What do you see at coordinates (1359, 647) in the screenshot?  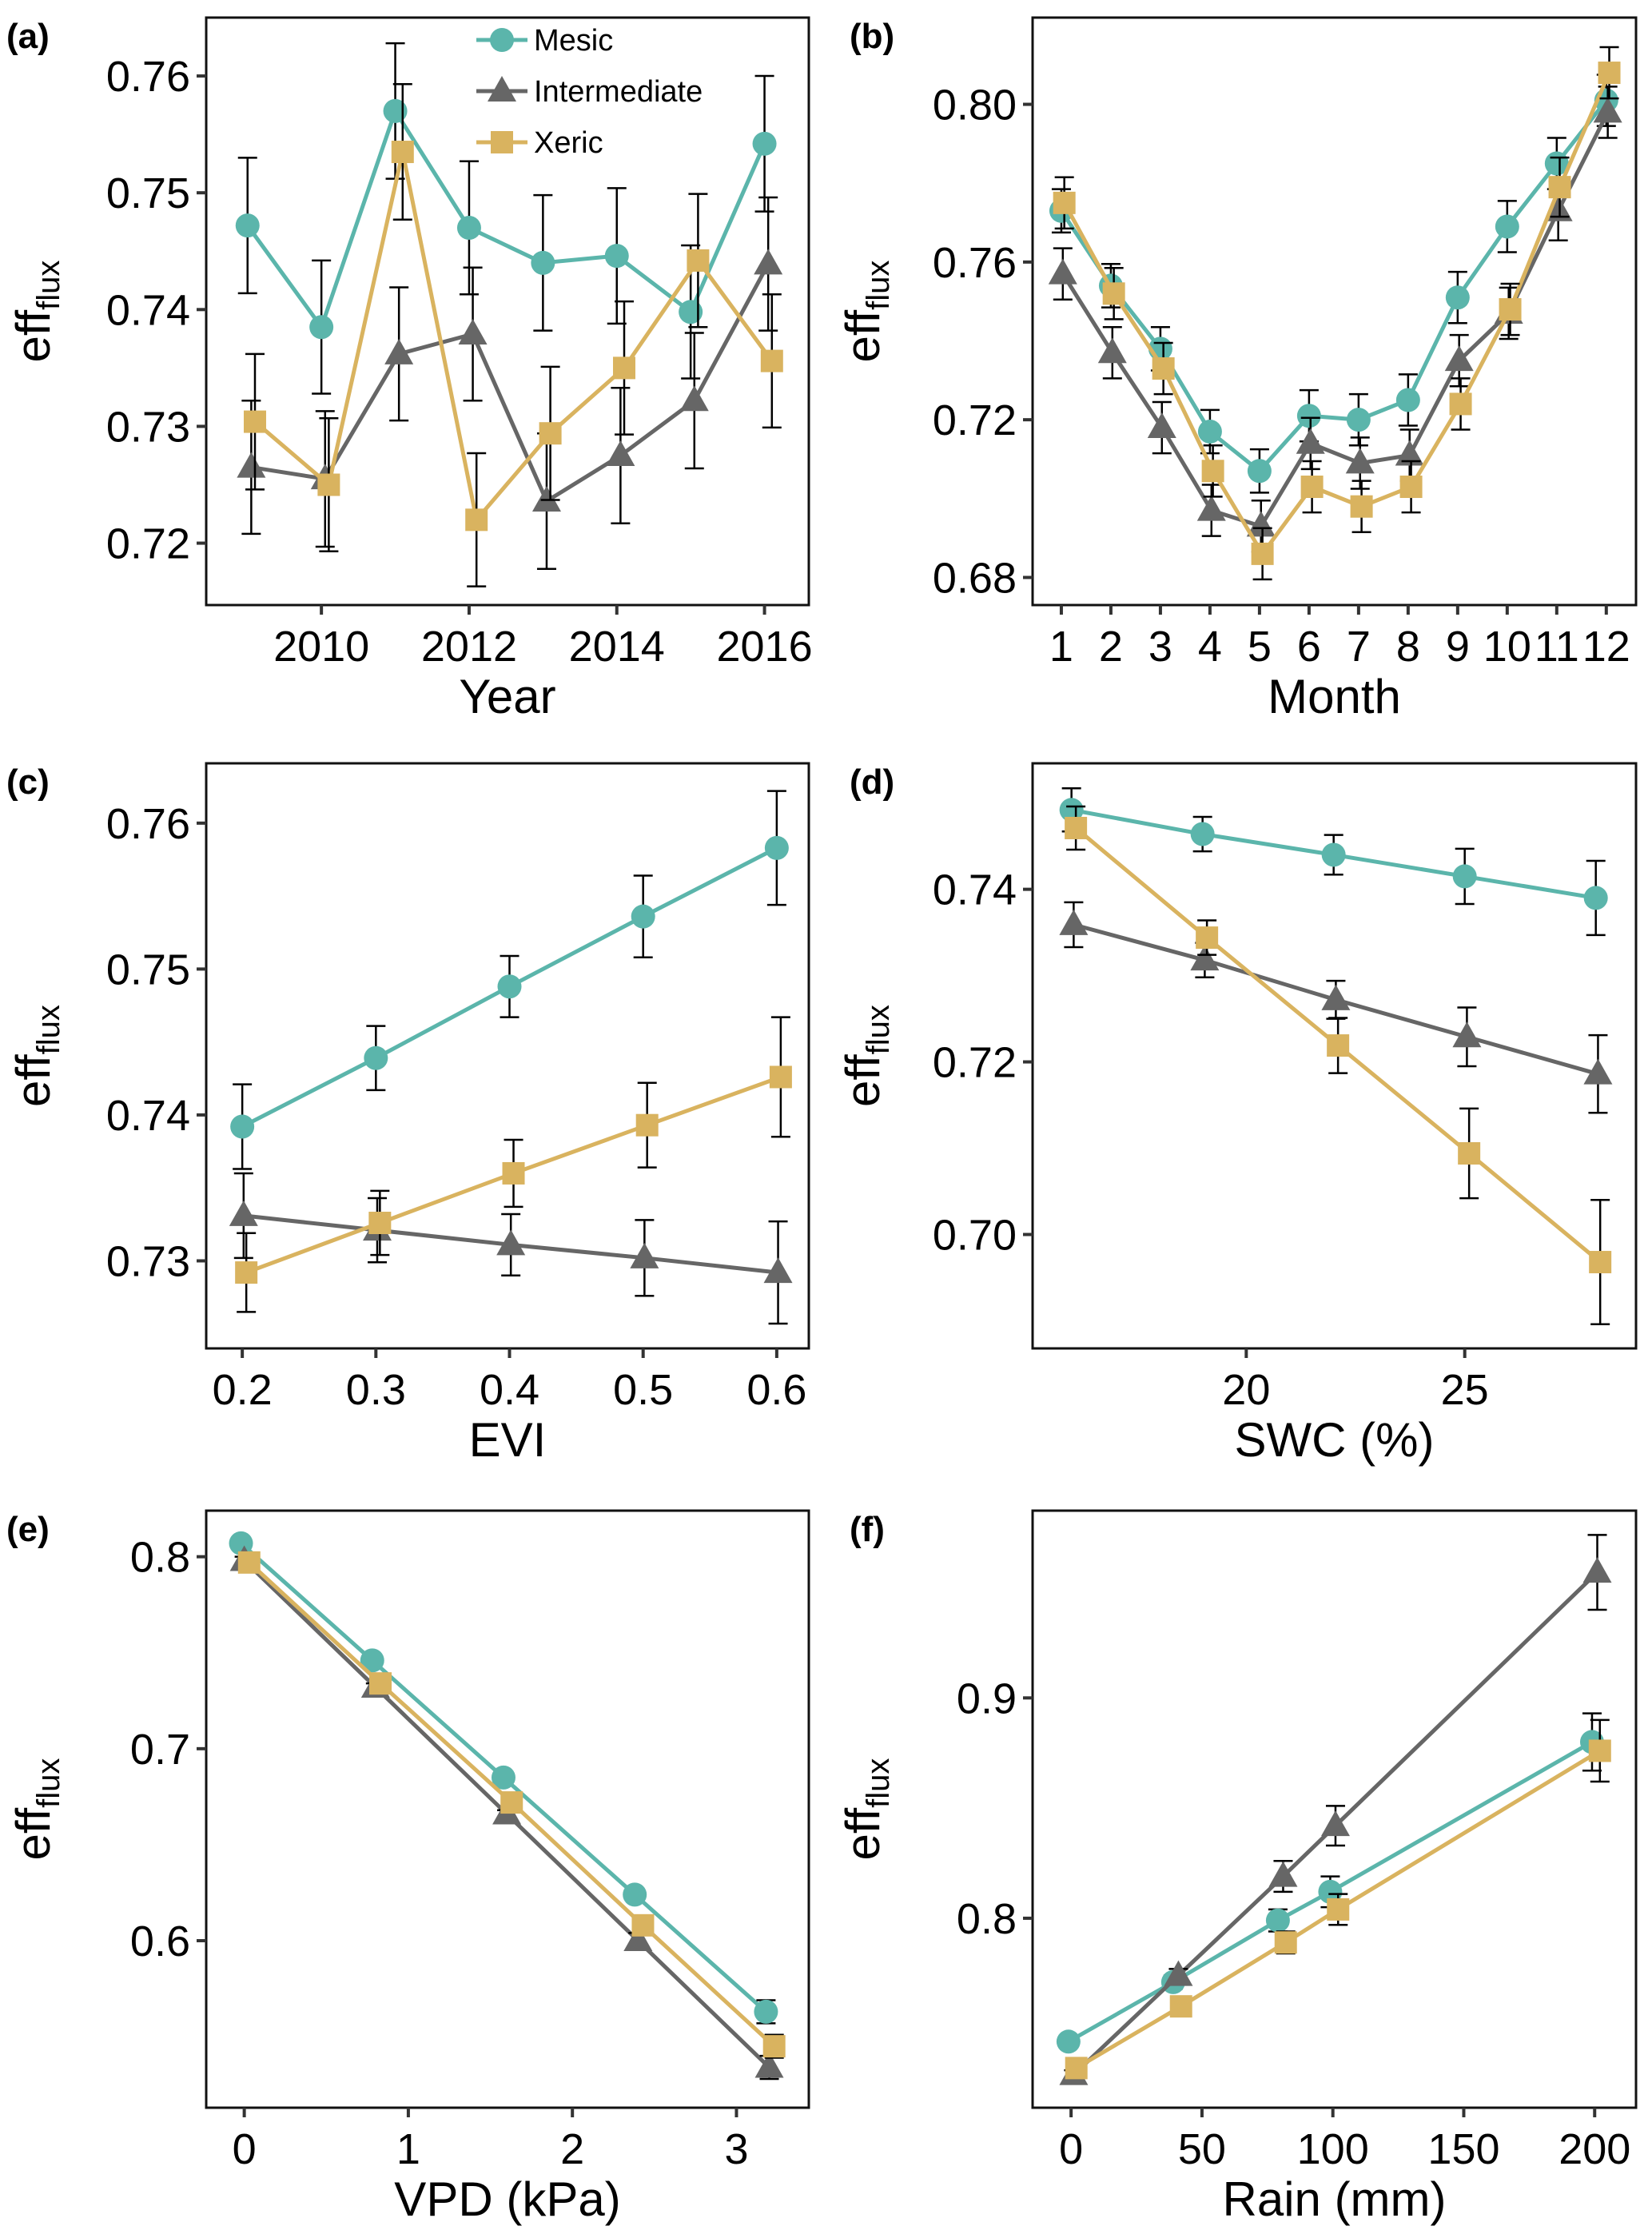 I see `x-tick-label: 7` at bounding box center [1359, 647].